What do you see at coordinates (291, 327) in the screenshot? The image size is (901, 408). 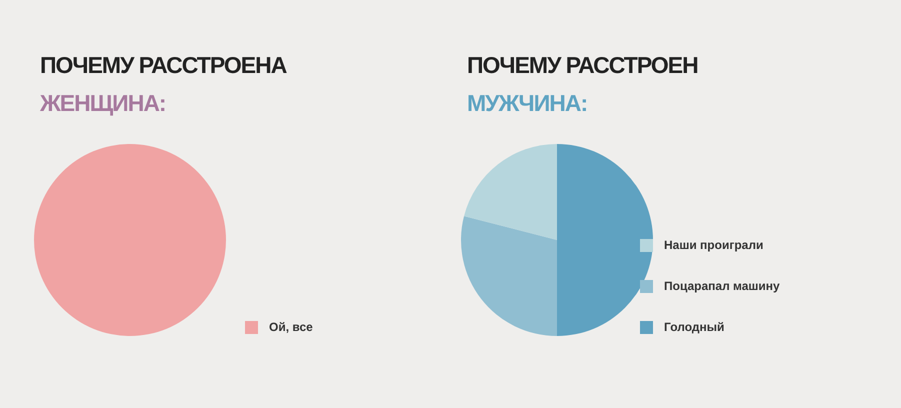 I see `legend-label: Ой, все` at bounding box center [291, 327].